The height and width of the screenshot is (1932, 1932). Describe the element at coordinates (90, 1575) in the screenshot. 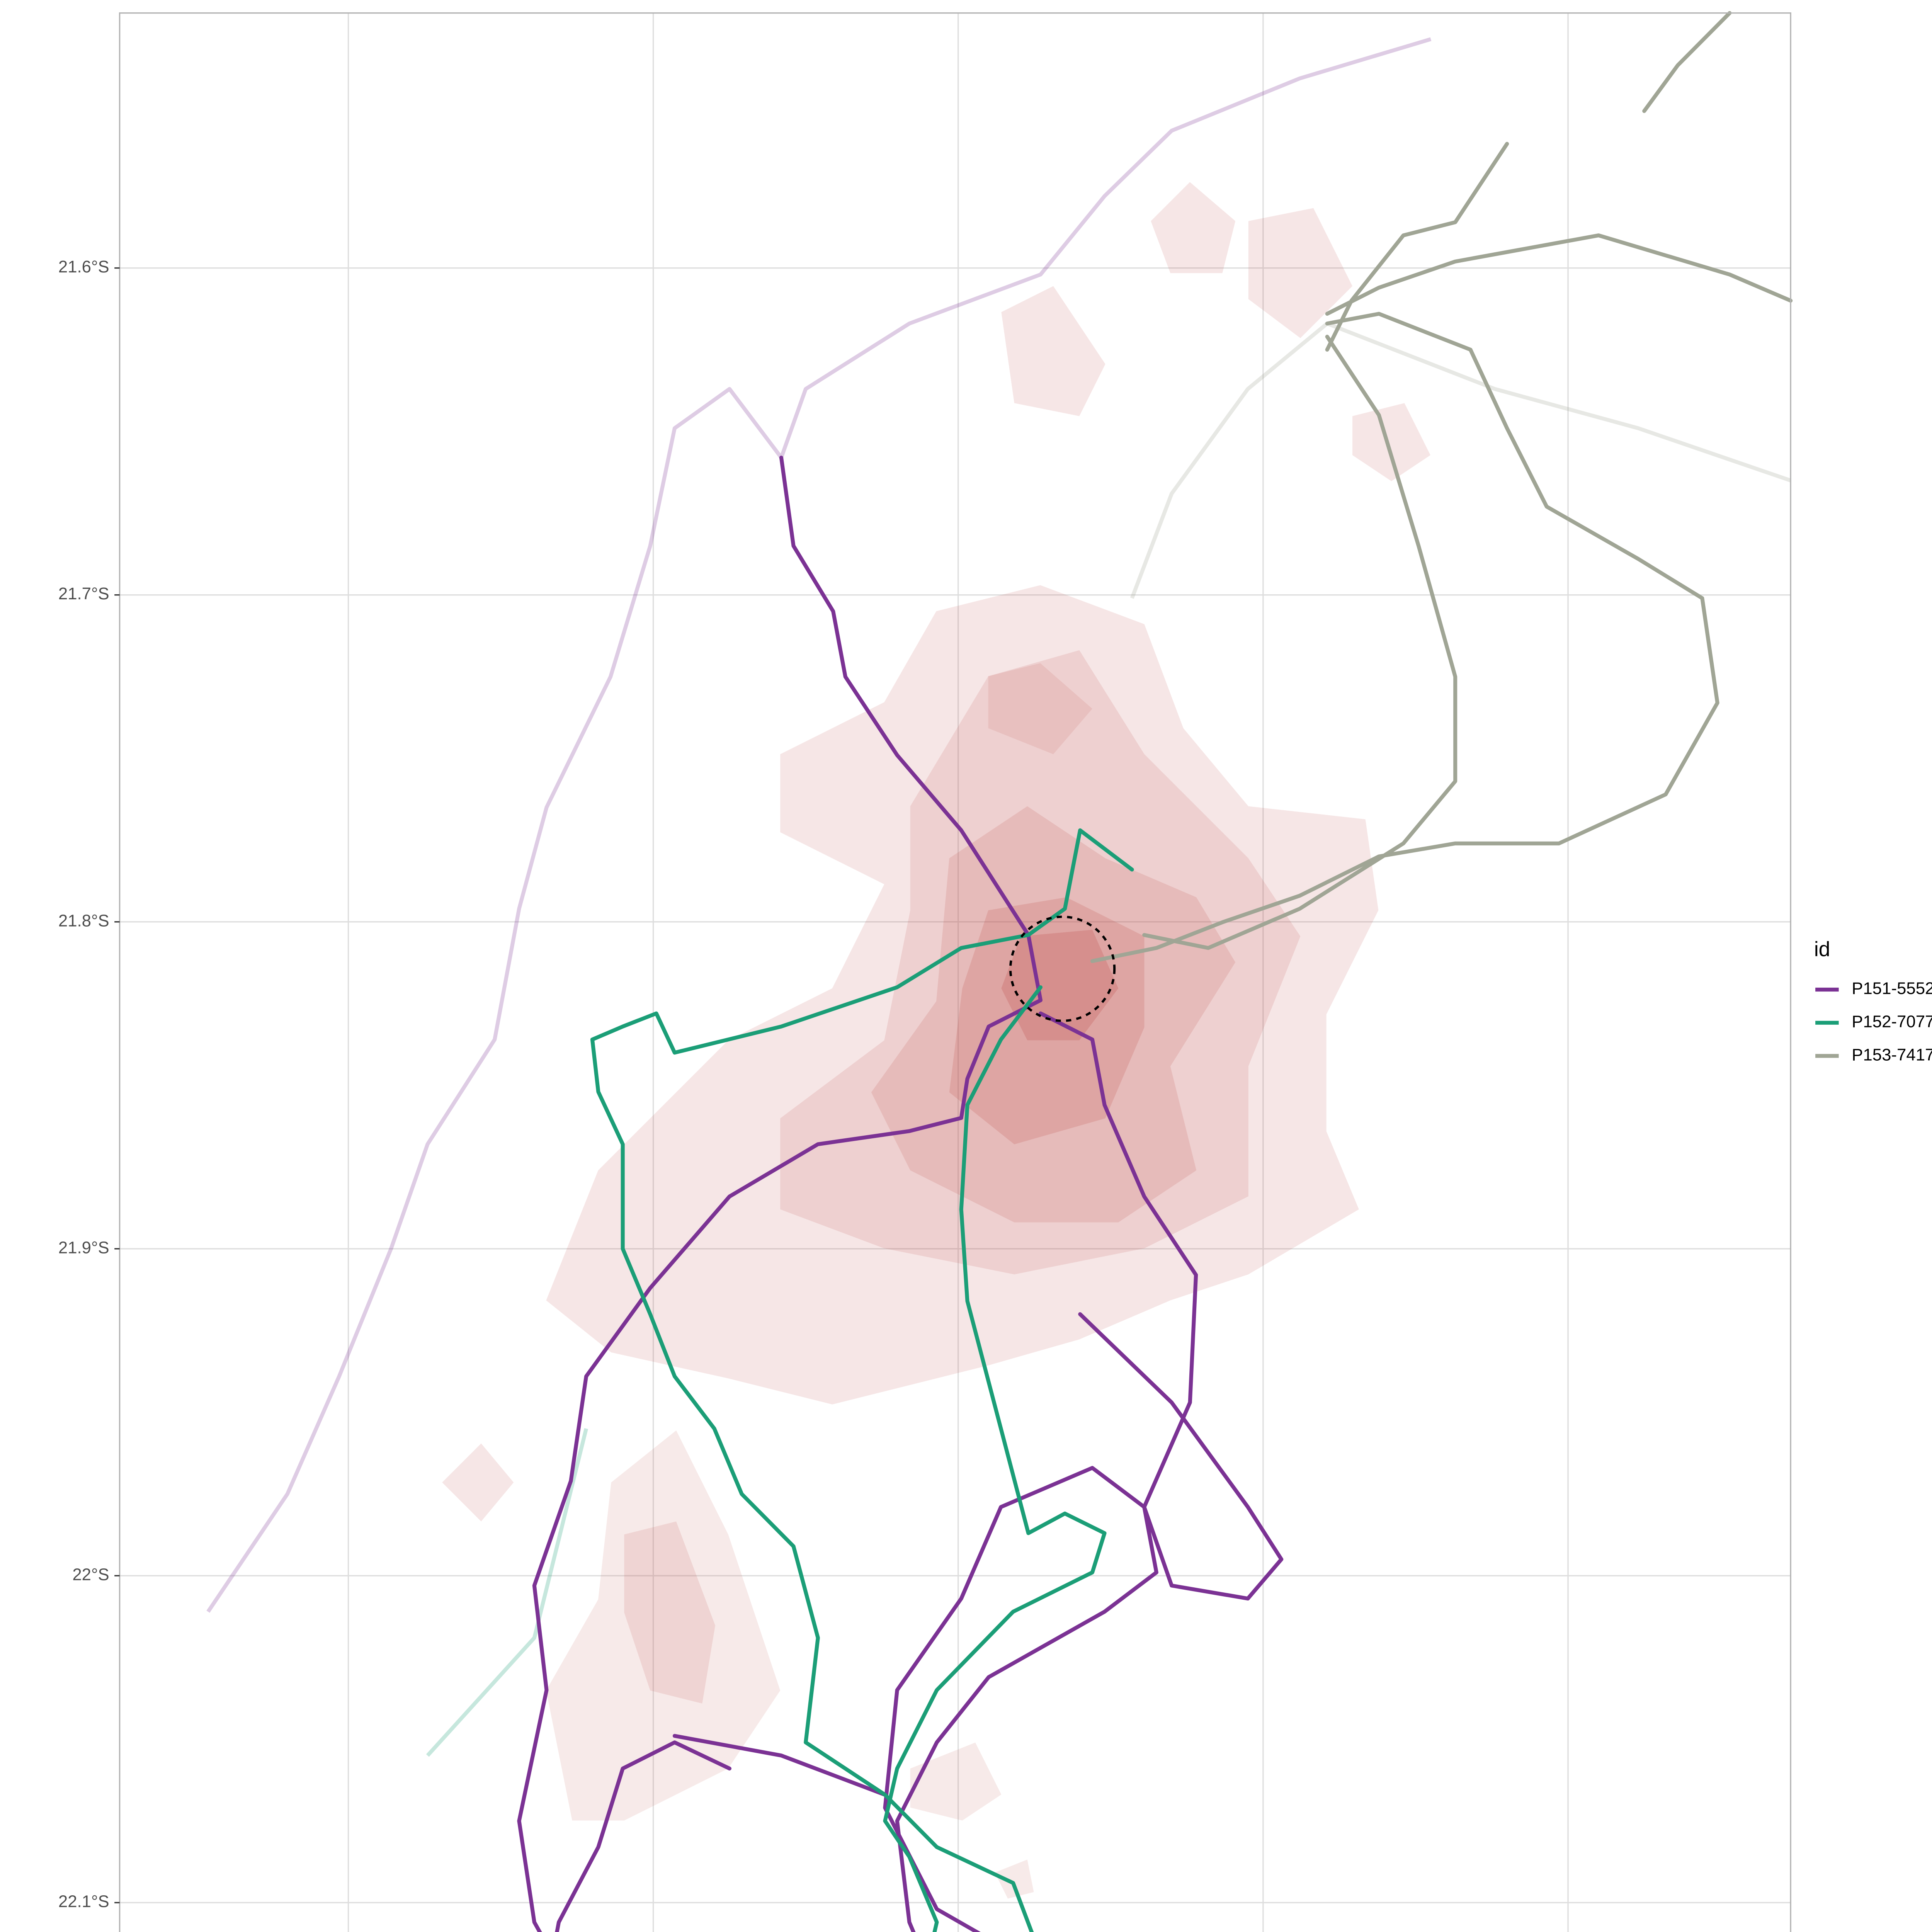

I see `y-tick-label: 22°S` at that location.